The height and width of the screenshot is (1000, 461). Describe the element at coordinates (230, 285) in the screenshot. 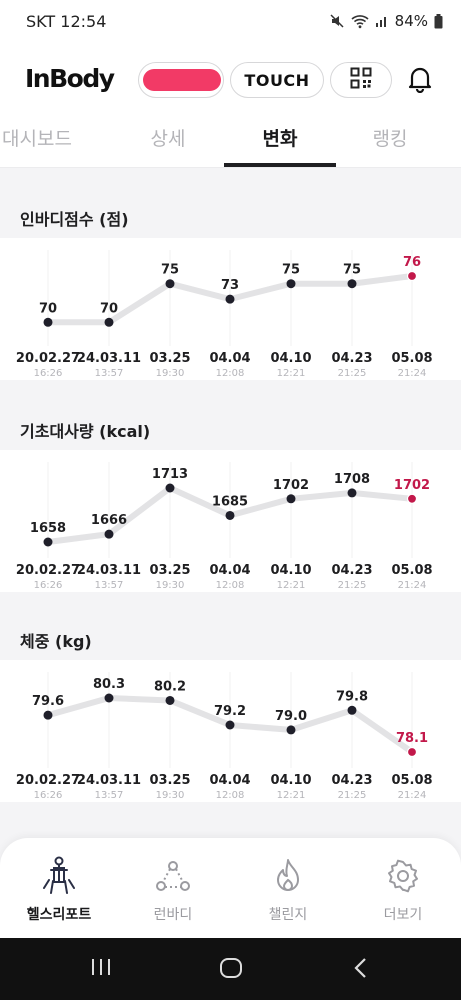

I see `data-label: 73` at that location.